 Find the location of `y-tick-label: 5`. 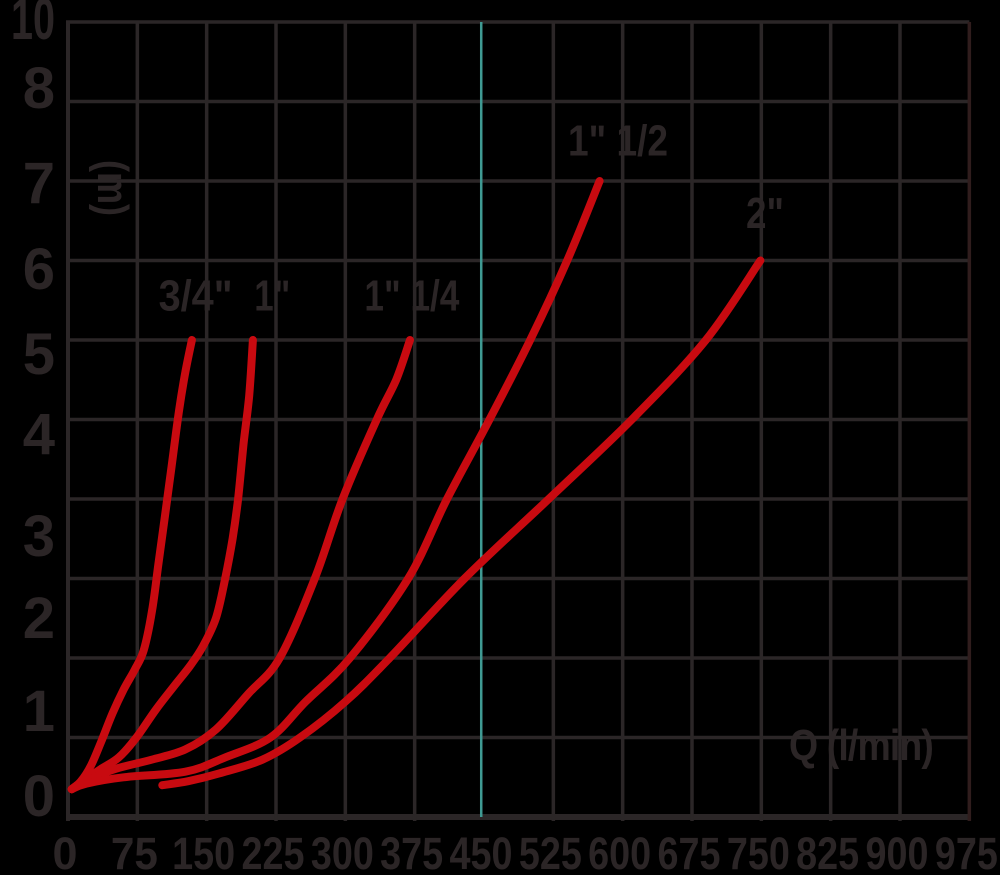

y-tick-label: 5 is located at coordinates (39, 354).